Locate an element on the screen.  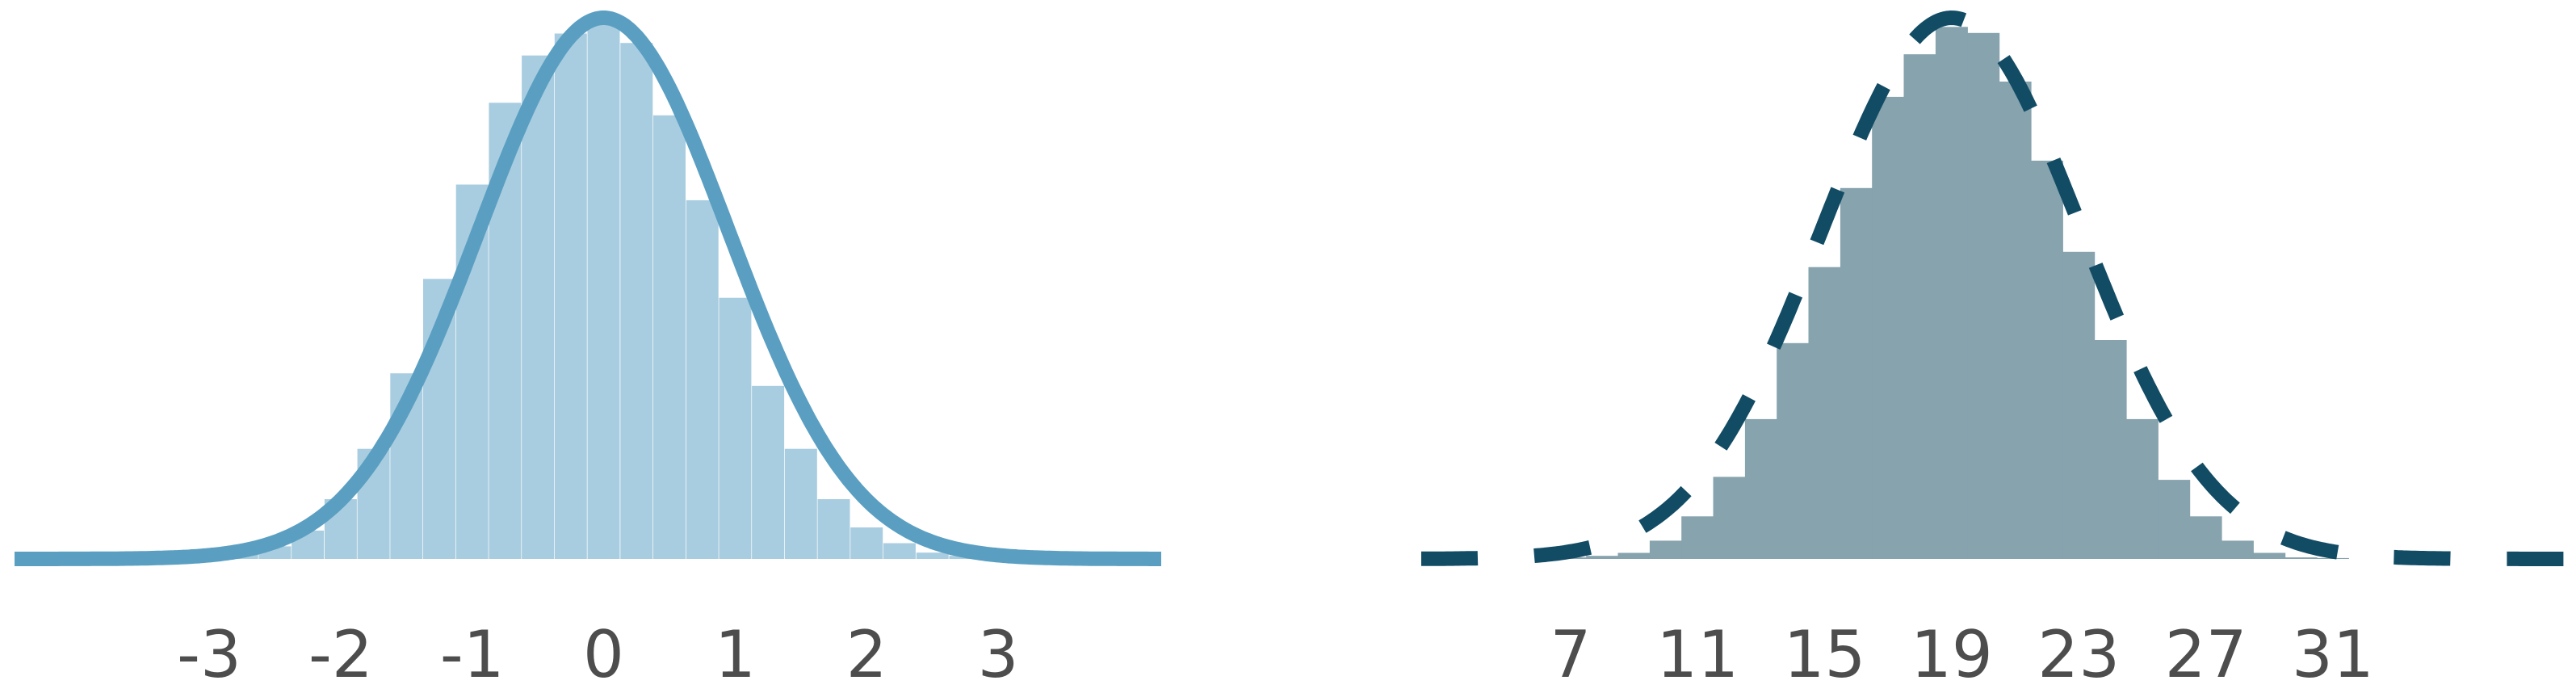
x-tick-label: 2 is located at coordinates (866, 654).